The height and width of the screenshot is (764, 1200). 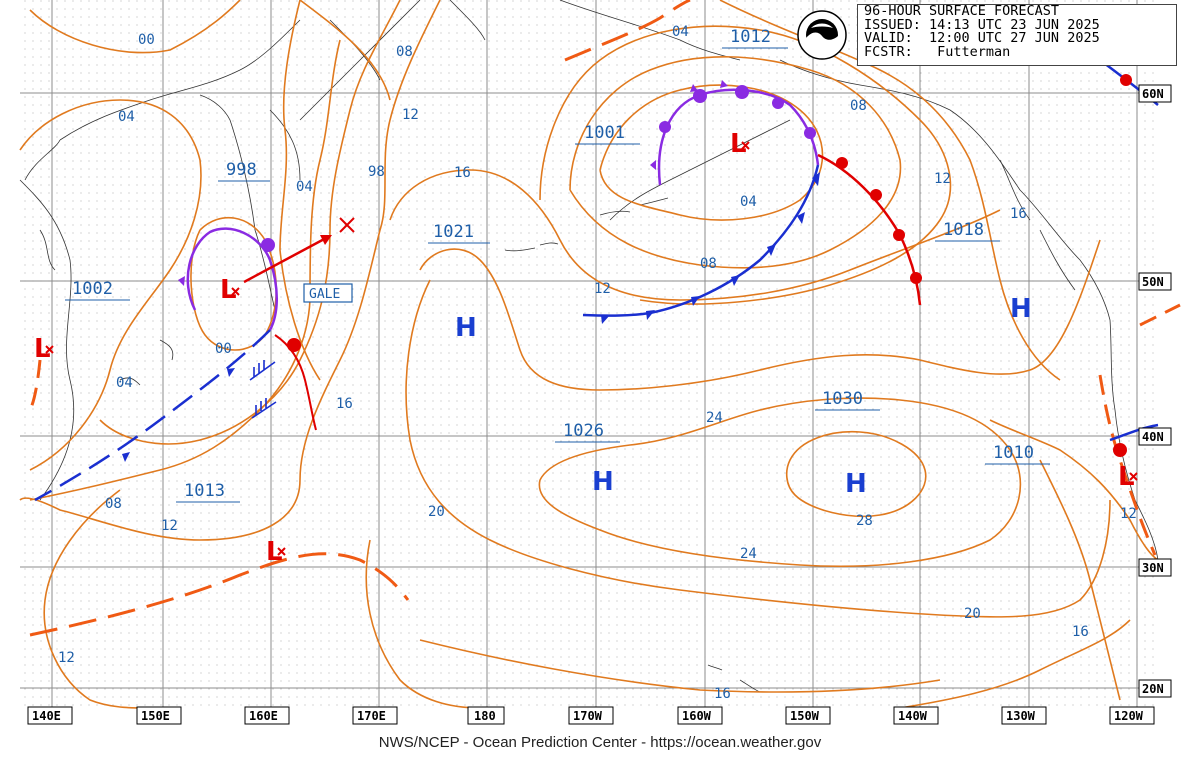 What do you see at coordinates (1013, 453) in the screenshot?
I see `pressure-label: 1010` at bounding box center [1013, 453].